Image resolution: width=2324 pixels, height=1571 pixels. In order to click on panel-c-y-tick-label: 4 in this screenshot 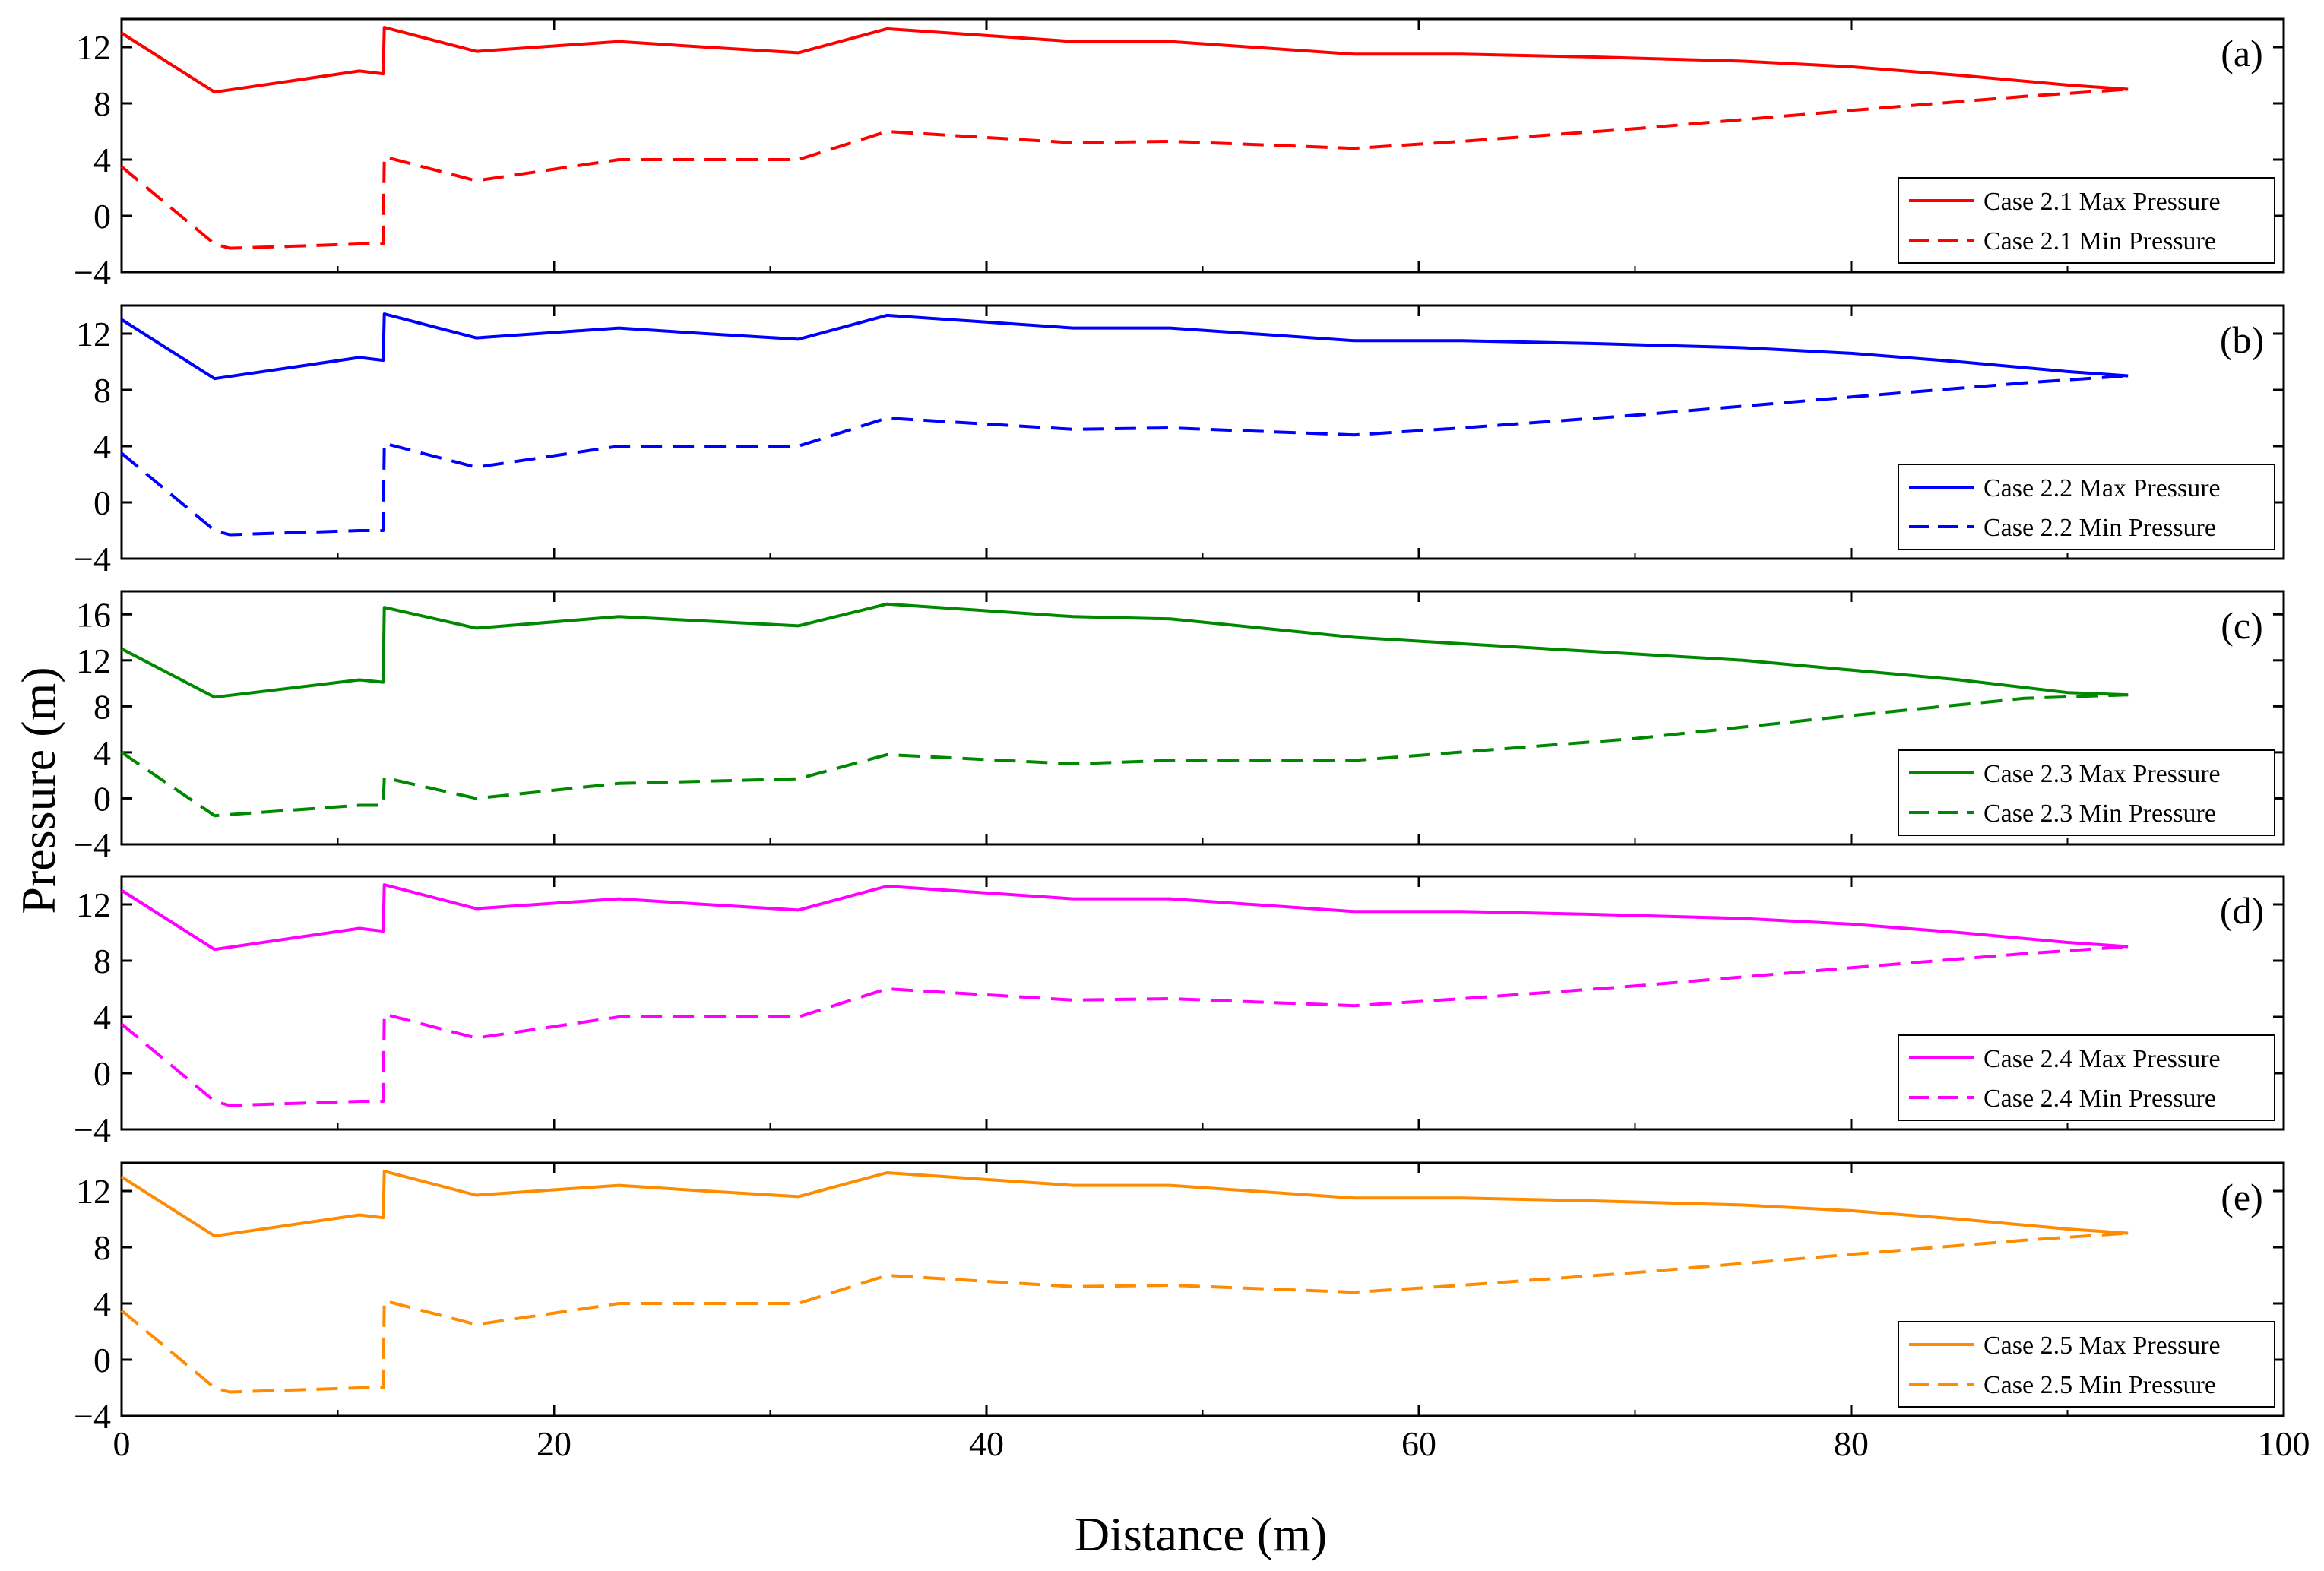, I will do `click(102, 752)`.